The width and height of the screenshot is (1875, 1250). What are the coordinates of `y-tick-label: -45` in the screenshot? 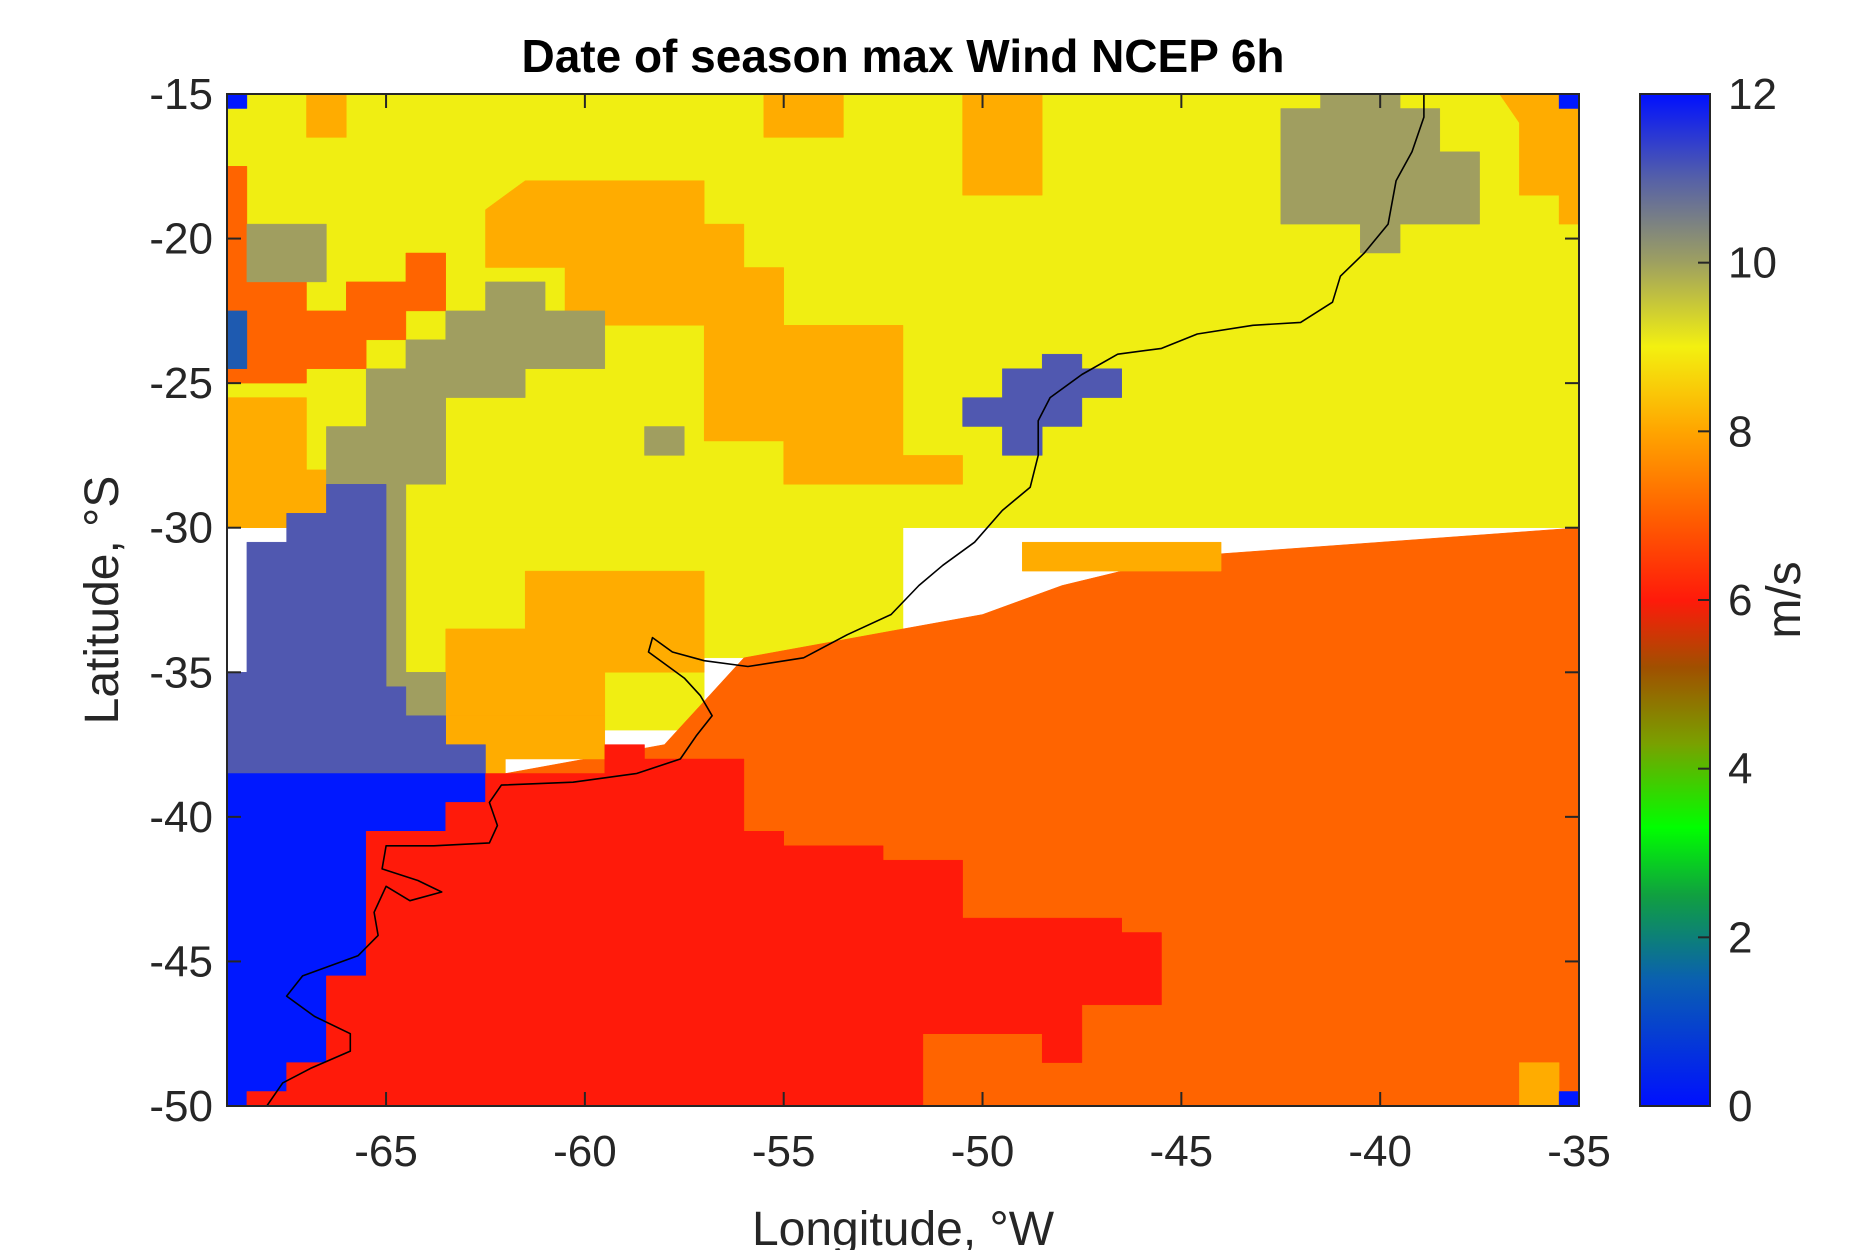 It's located at (181, 961).